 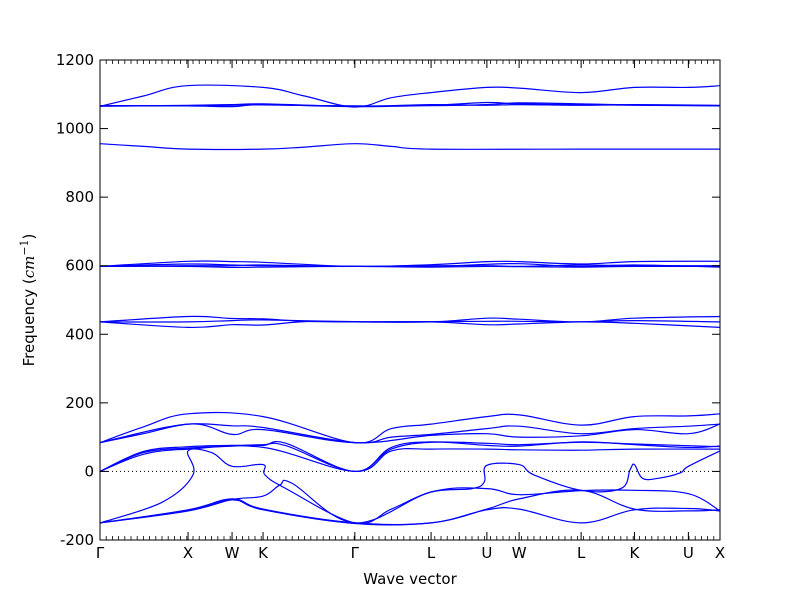 What do you see at coordinates (77, 540) in the screenshot?
I see `y-tick-label: -200` at bounding box center [77, 540].